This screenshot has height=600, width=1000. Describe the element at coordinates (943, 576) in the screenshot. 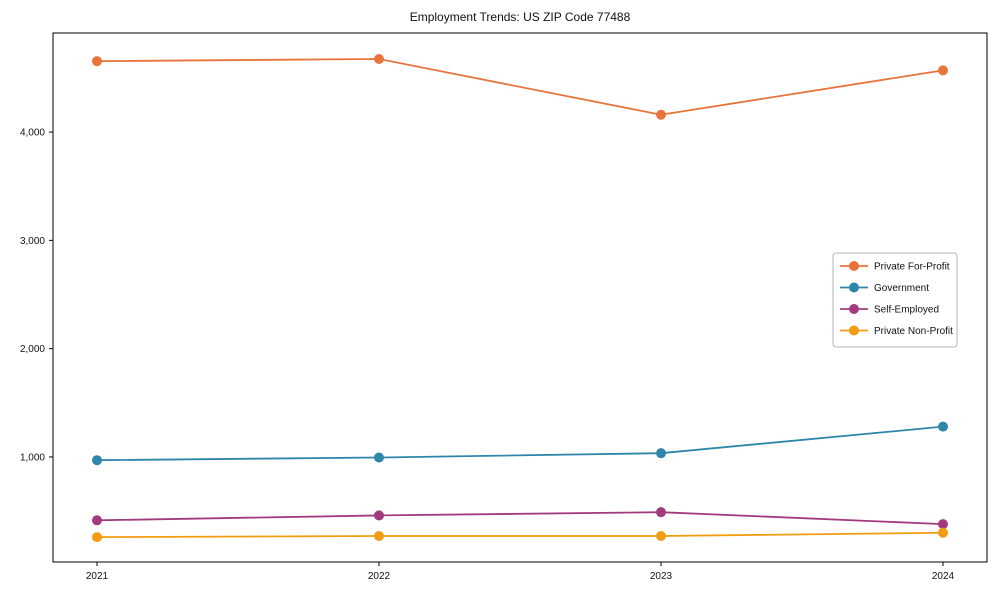

I see `x-tick-label: 2024` at that location.